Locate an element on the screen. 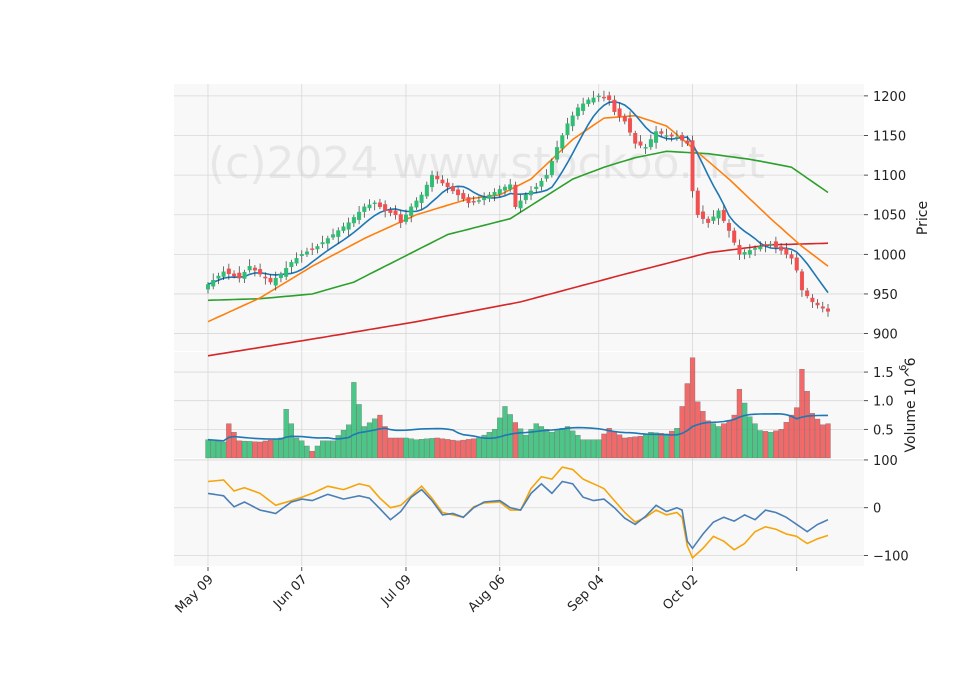 The image size is (960, 694). price-tick-label: 1100 is located at coordinates (889, 176).